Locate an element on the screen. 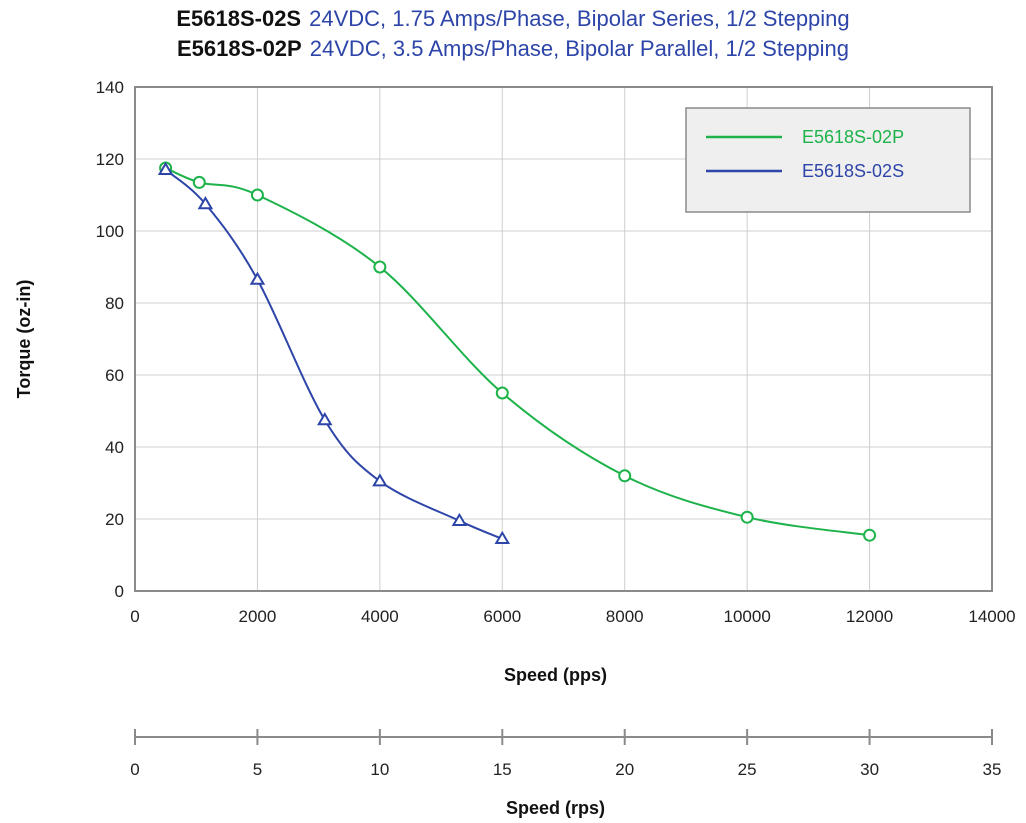 The height and width of the screenshot is (823, 1026). y-tick-label: 60 is located at coordinates (114, 375).